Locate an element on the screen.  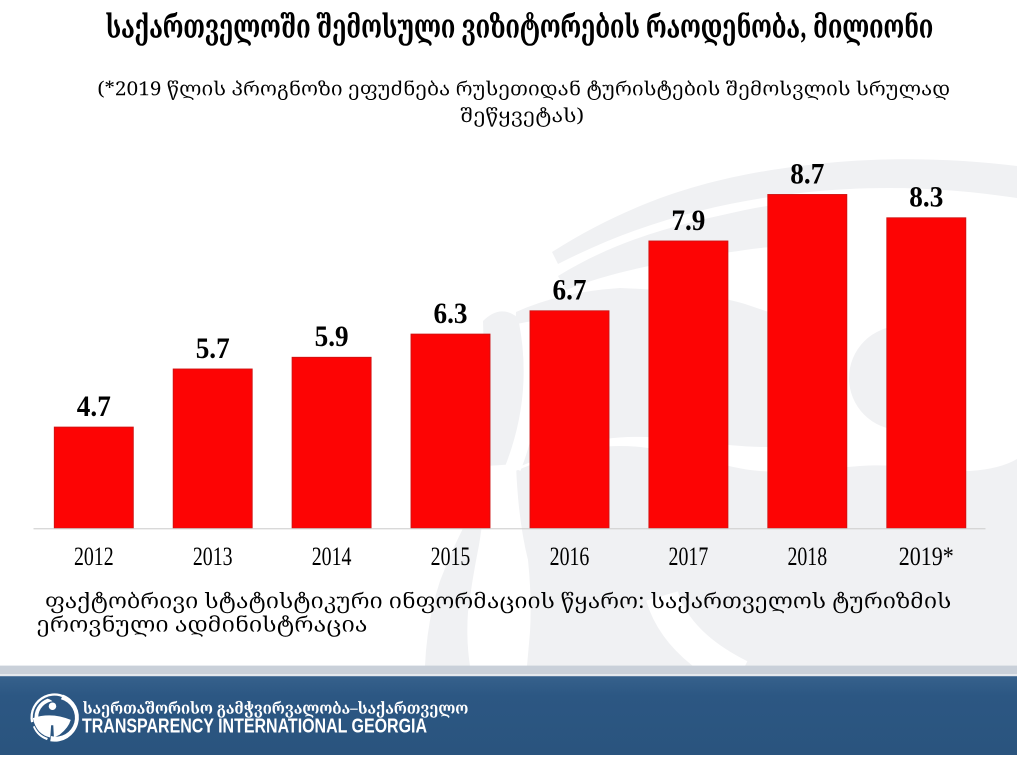
svg-text:TRANSPARENCY INTERNATIONAL GEO: TRANSPARENCY INTERNATIONAL GEORGIA is located at coordinates (254, 727).